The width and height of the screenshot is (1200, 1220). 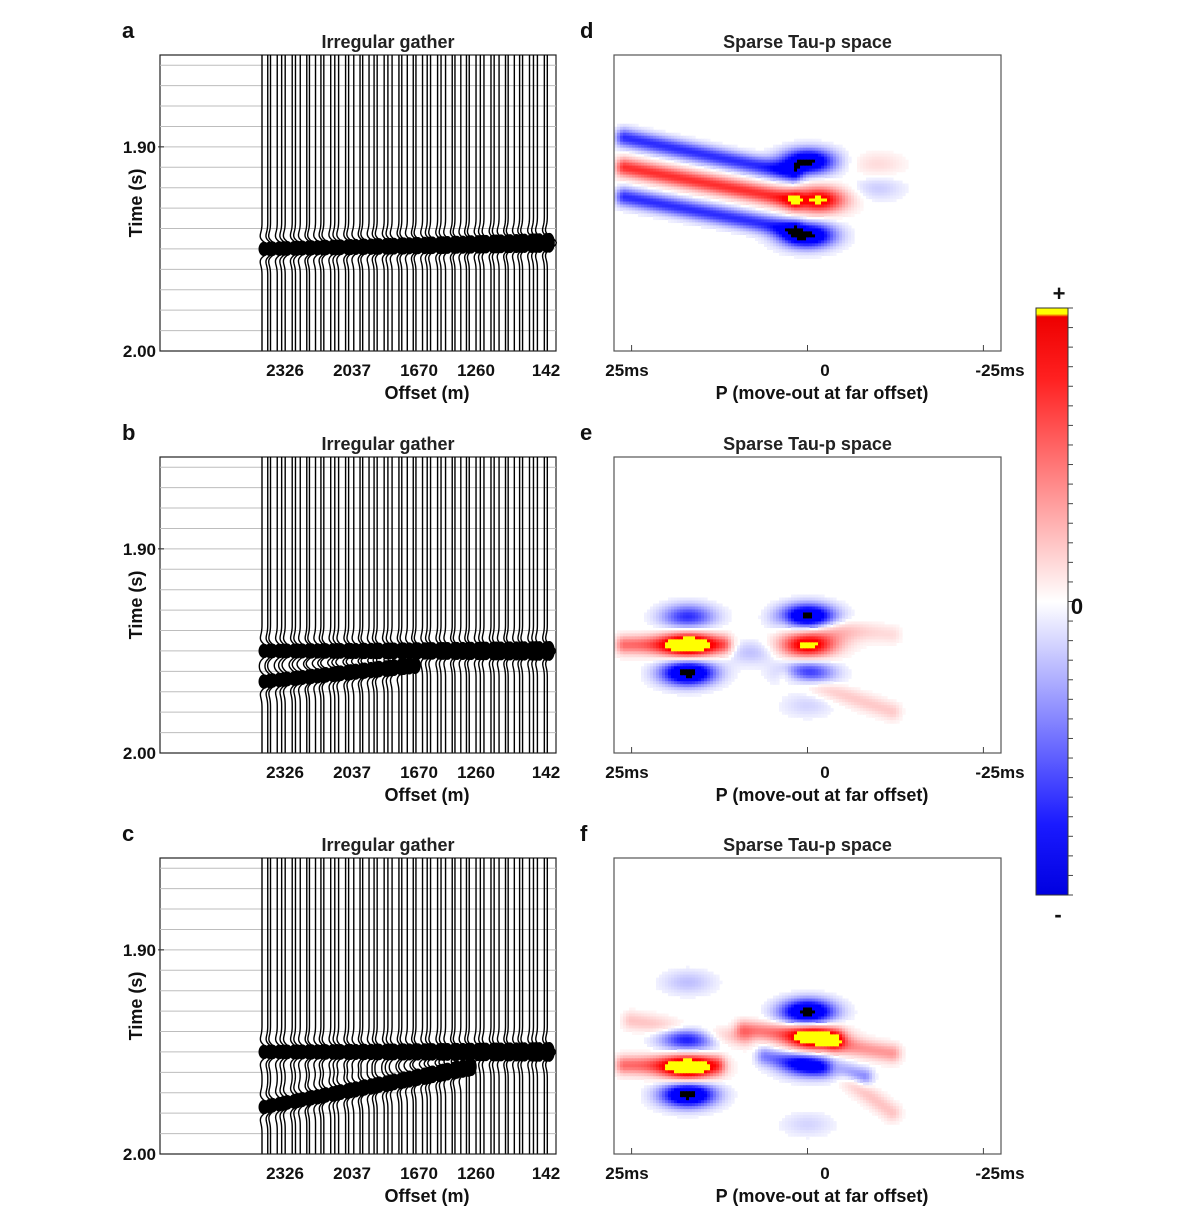 I want to click on x-tick-label: 0, so click(x=824, y=370).